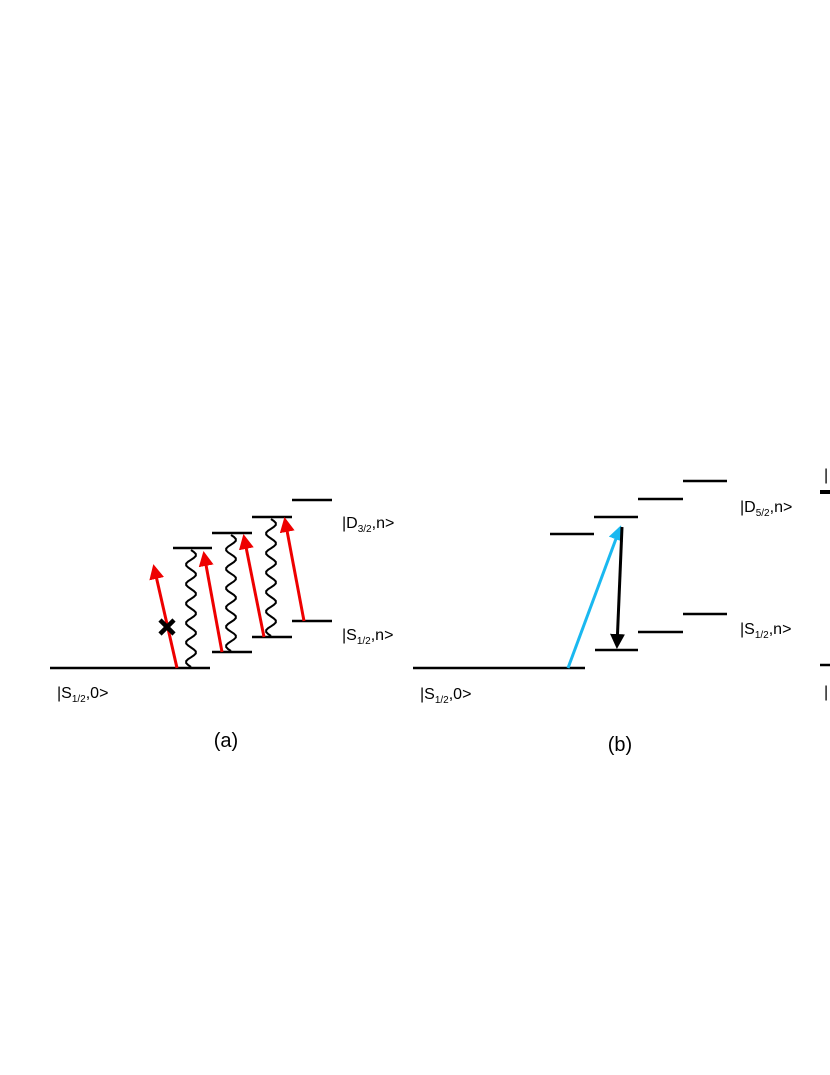  Describe the element at coordinates (167, 627) in the screenshot. I see `cross-mark` at that location.